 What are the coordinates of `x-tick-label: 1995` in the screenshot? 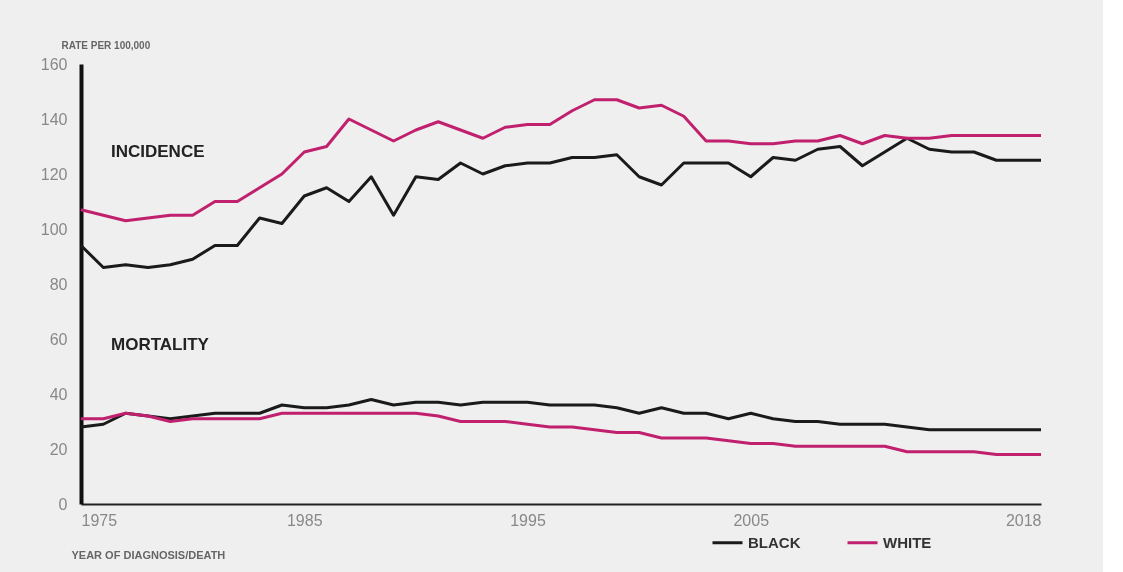 It's located at (528, 520).